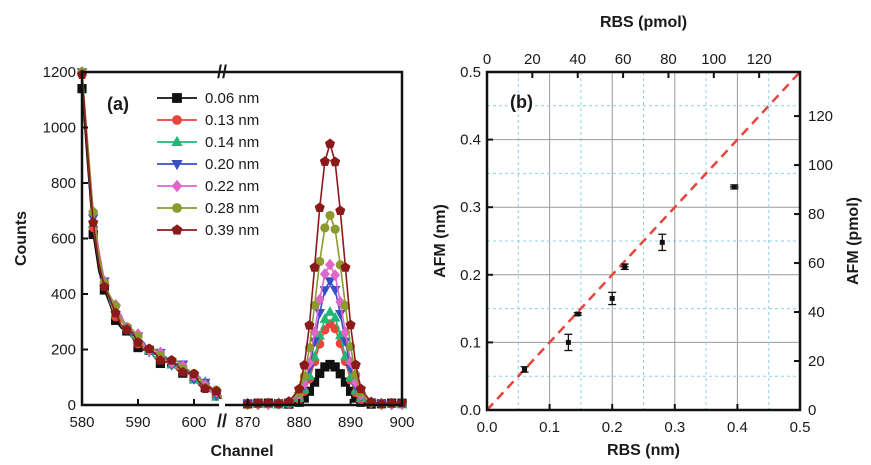 The height and width of the screenshot is (465, 871). I want to click on legend-item: 0.20 nm, so click(208, 164).